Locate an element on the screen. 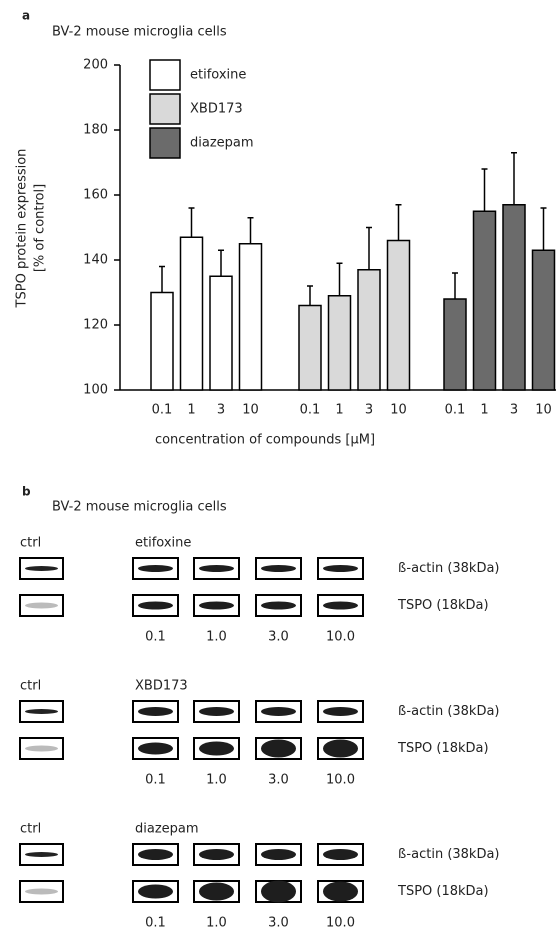  y-tick-label: 200 is located at coordinates (95, 65).